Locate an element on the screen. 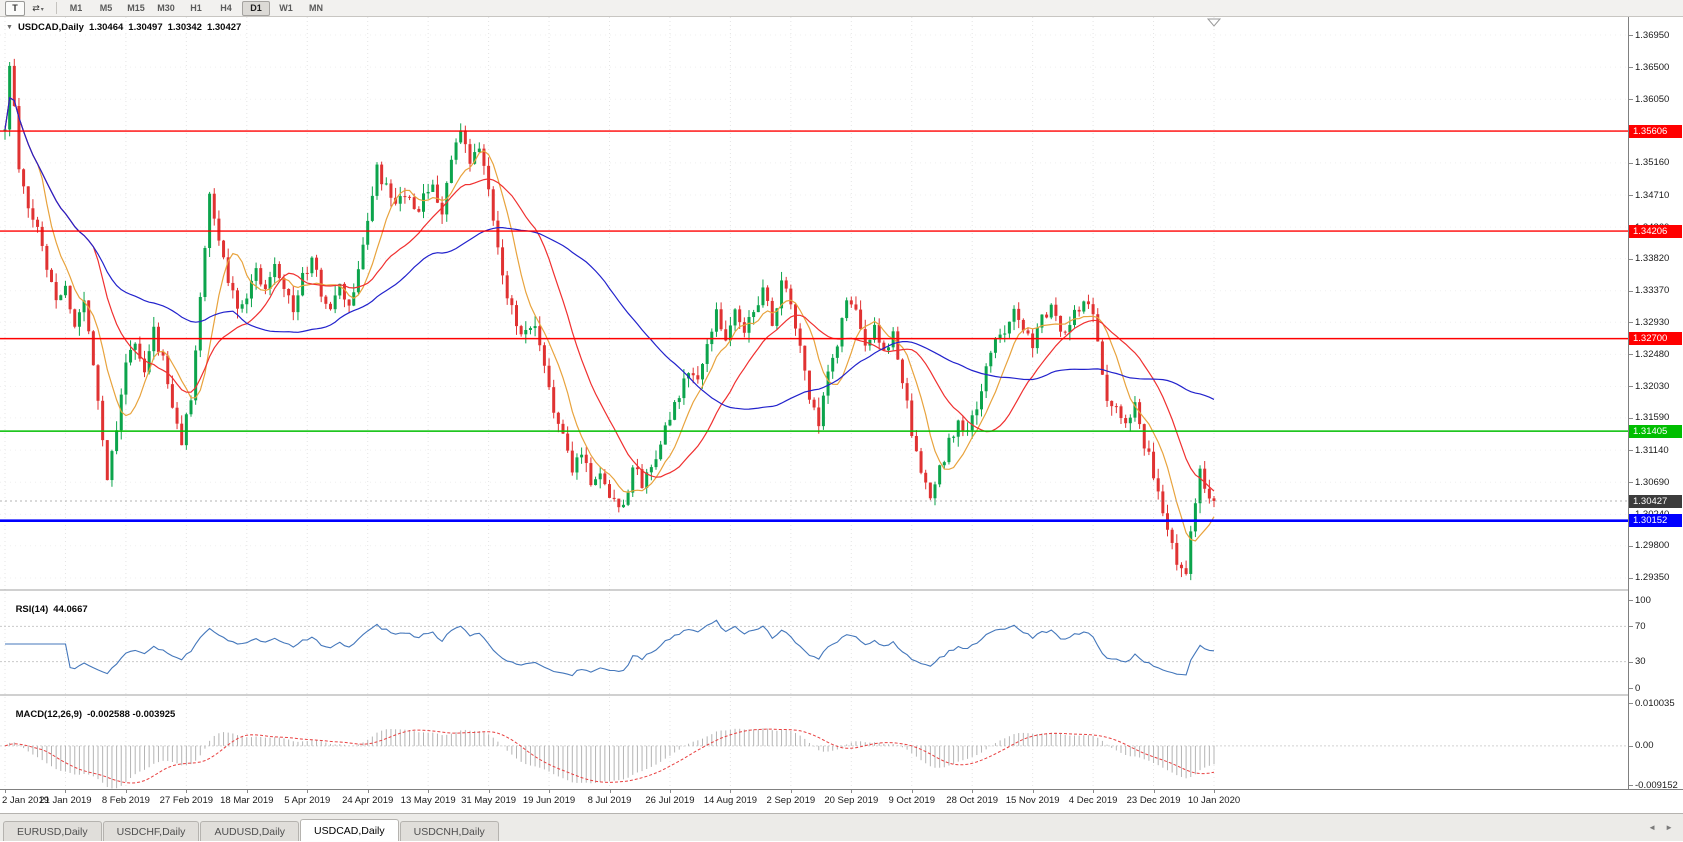  tabs-scroll-left-button: ◄ is located at coordinates (1652, 827).